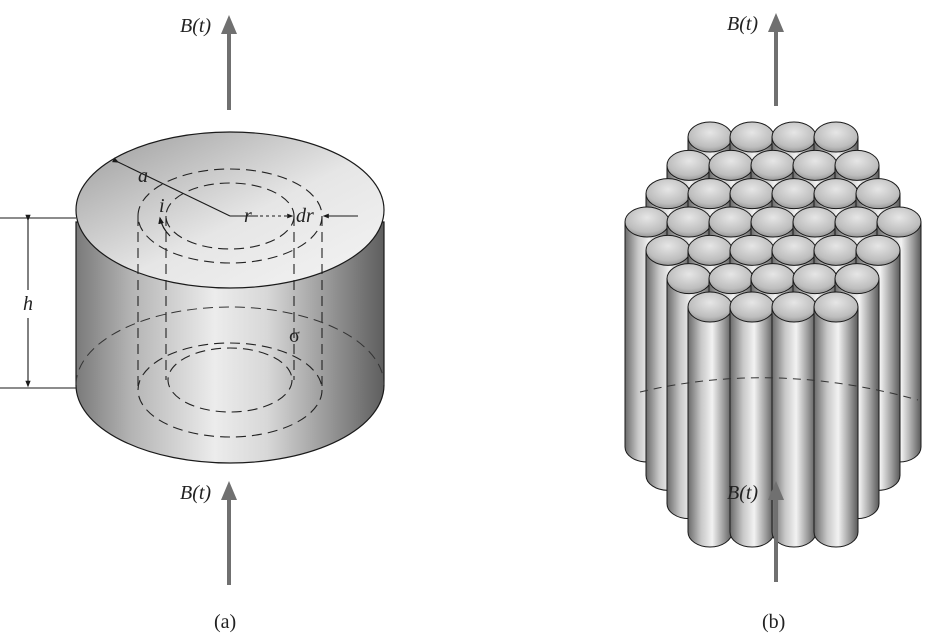  What do you see at coordinates (248, 216) in the screenshot?
I see `ring-radius-label: r` at bounding box center [248, 216].